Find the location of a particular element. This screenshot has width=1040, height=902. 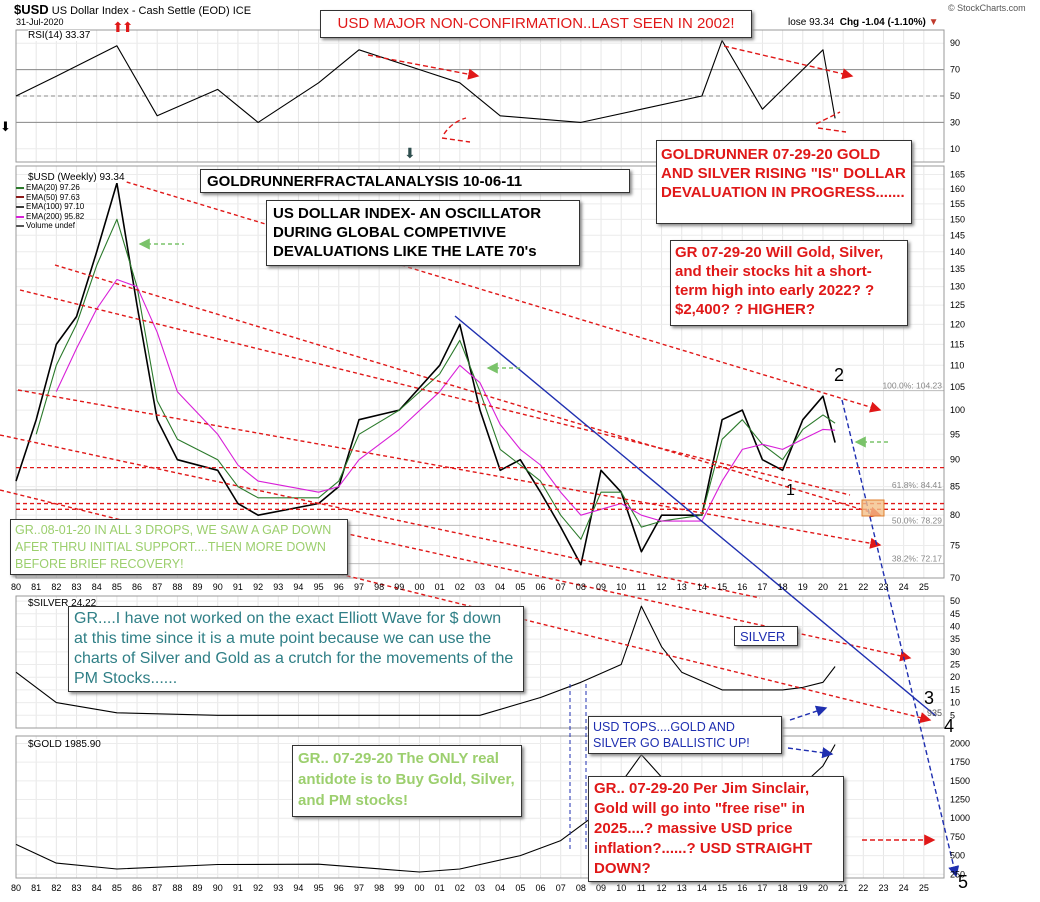

x-tick-label: 21 is located at coordinates (843, 888).